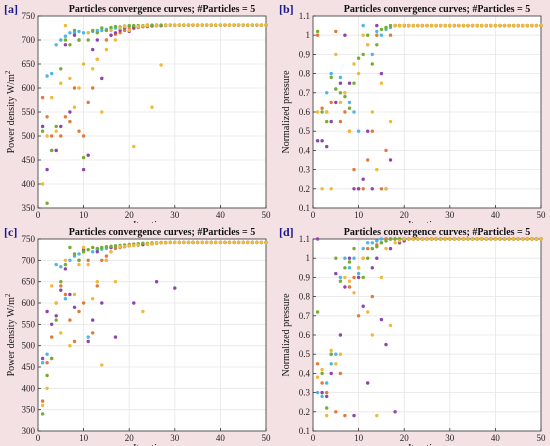 The width and height of the screenshot is (550, 446). What do you see at coordinates (305, 277) in the screenshot?
I see `y-tick-label: 0.9` at bounding box center [305, 277].